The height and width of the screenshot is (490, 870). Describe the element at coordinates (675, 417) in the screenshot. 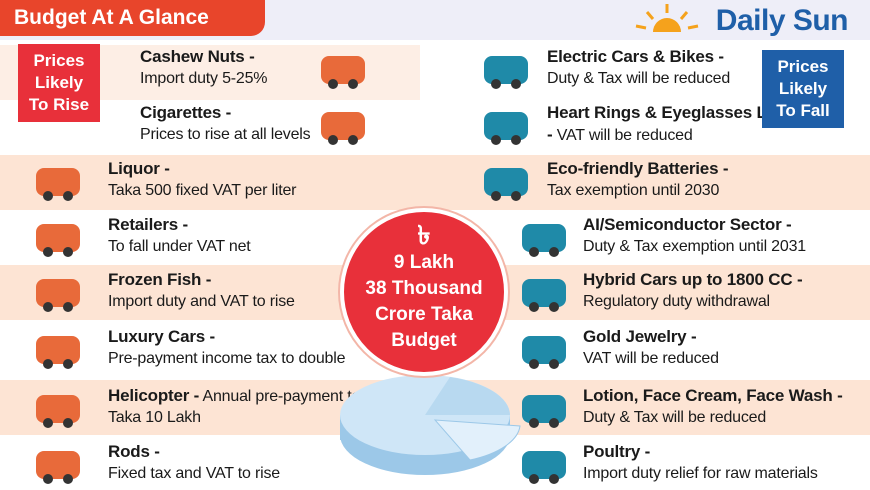

I see `item-desc: Duty & Tax will be reduced` at that location.